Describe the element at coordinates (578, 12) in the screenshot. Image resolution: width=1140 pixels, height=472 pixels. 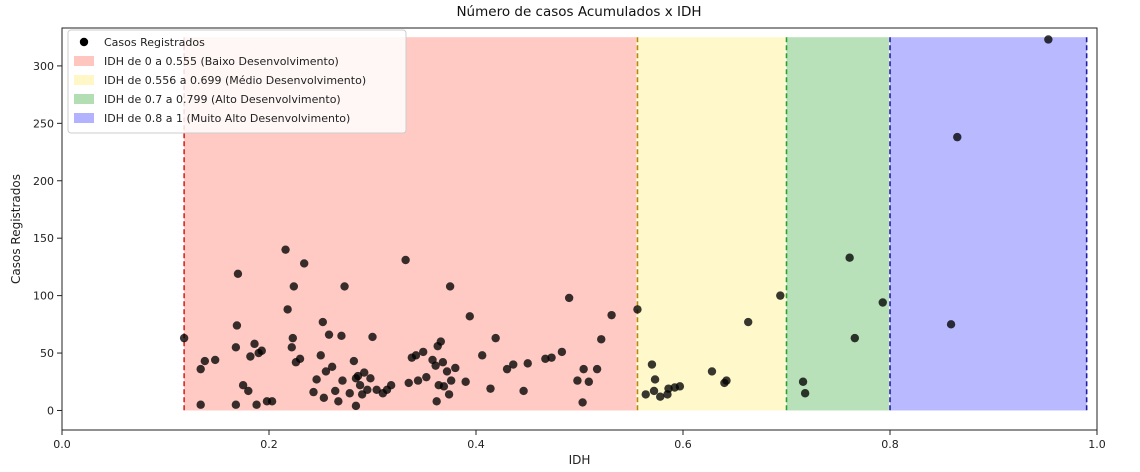
I see `chart-title: Número de casos Acumulados x IDH` at that location.